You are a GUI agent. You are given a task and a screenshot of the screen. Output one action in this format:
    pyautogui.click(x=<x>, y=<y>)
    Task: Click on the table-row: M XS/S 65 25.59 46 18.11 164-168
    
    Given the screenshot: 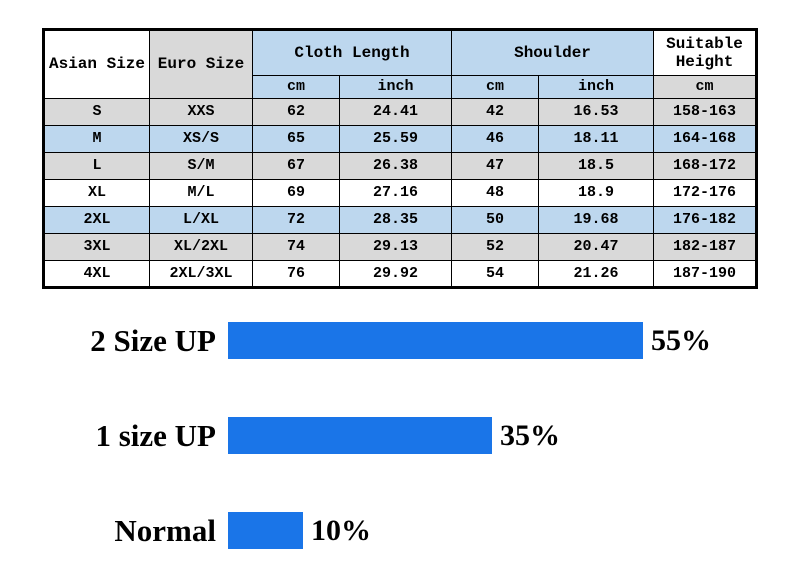 What is the action you would take?
    pyautogui.click(x=400, y=139)
    